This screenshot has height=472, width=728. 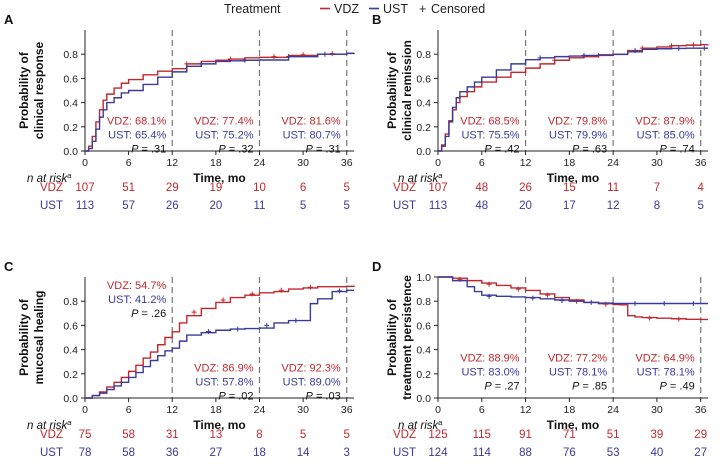 I want to click on legend-ust-label: UST, so click(x=395, y=9).